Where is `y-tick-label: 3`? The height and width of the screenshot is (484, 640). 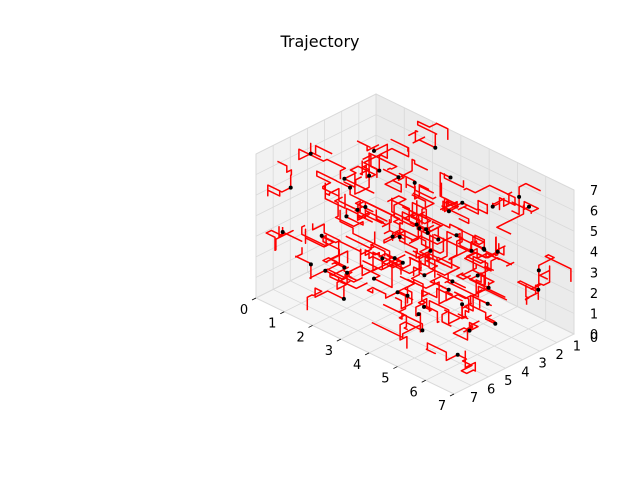
y-tick-label: 3 is located at coordinates (542, 364).